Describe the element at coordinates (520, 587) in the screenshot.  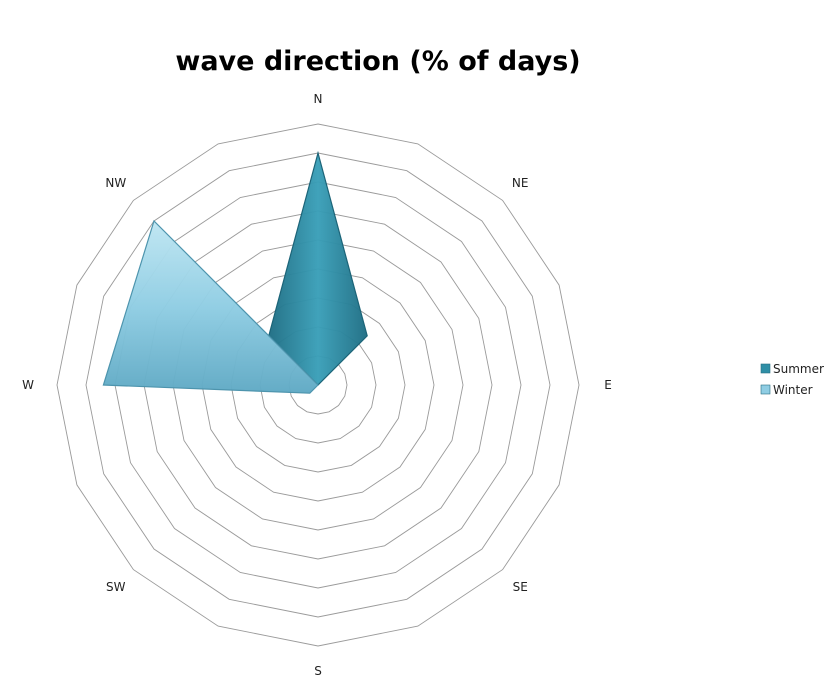
I see `category-label-se: SE` at that location.